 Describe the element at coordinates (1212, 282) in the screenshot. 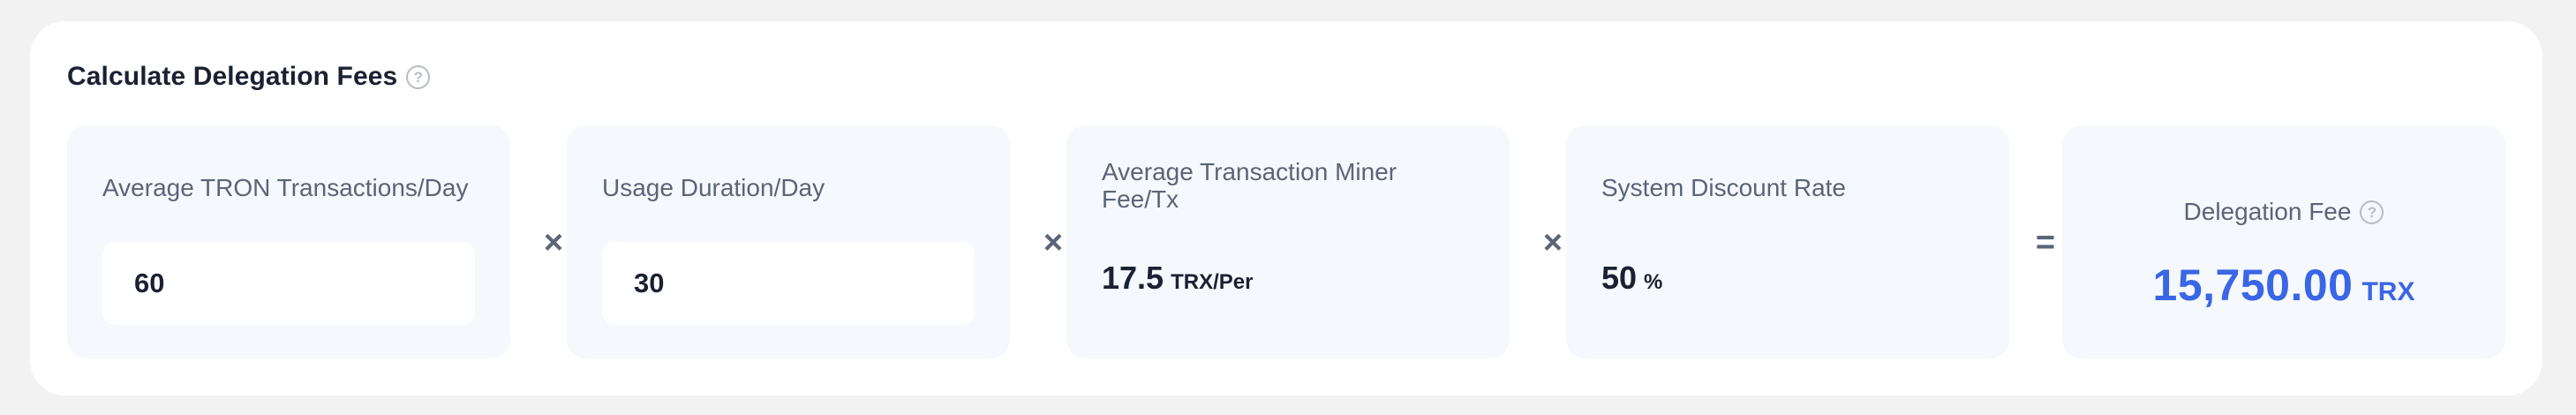

I see `miner-fee-unit: TRX/Per` at that location.